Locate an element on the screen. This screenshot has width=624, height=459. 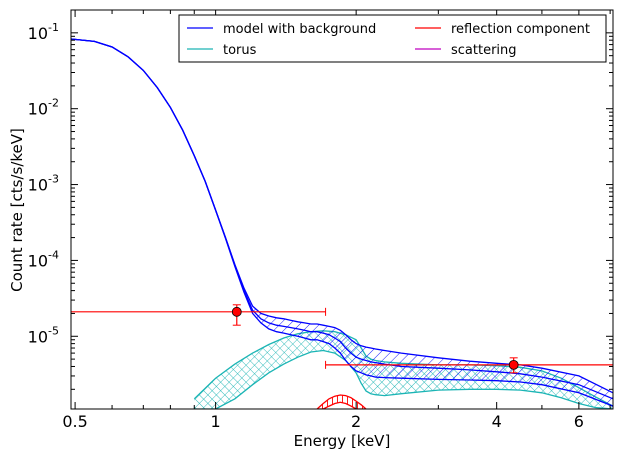
legend-entry-model-with-background: model with background is located at coordinates (281, 29).